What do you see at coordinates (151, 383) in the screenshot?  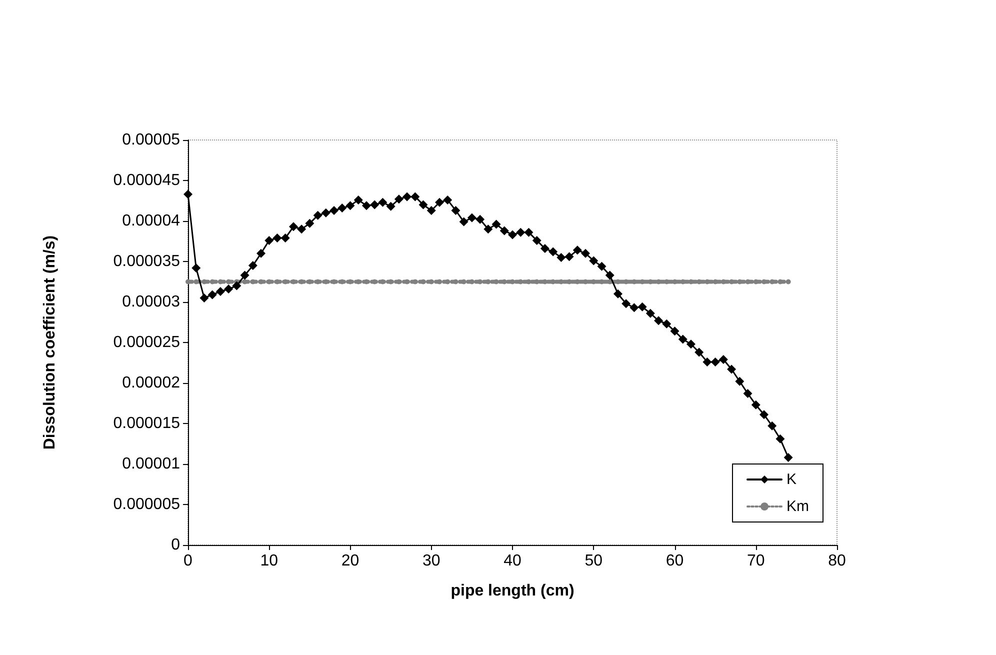 I see `y-tick-label: 0.00002` at bounding box center [151, 383].